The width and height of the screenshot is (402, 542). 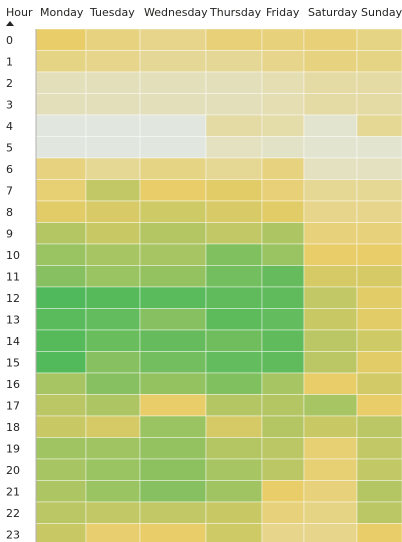 I want to click on column-header-friday: Friday, so click(x=283, y=12).